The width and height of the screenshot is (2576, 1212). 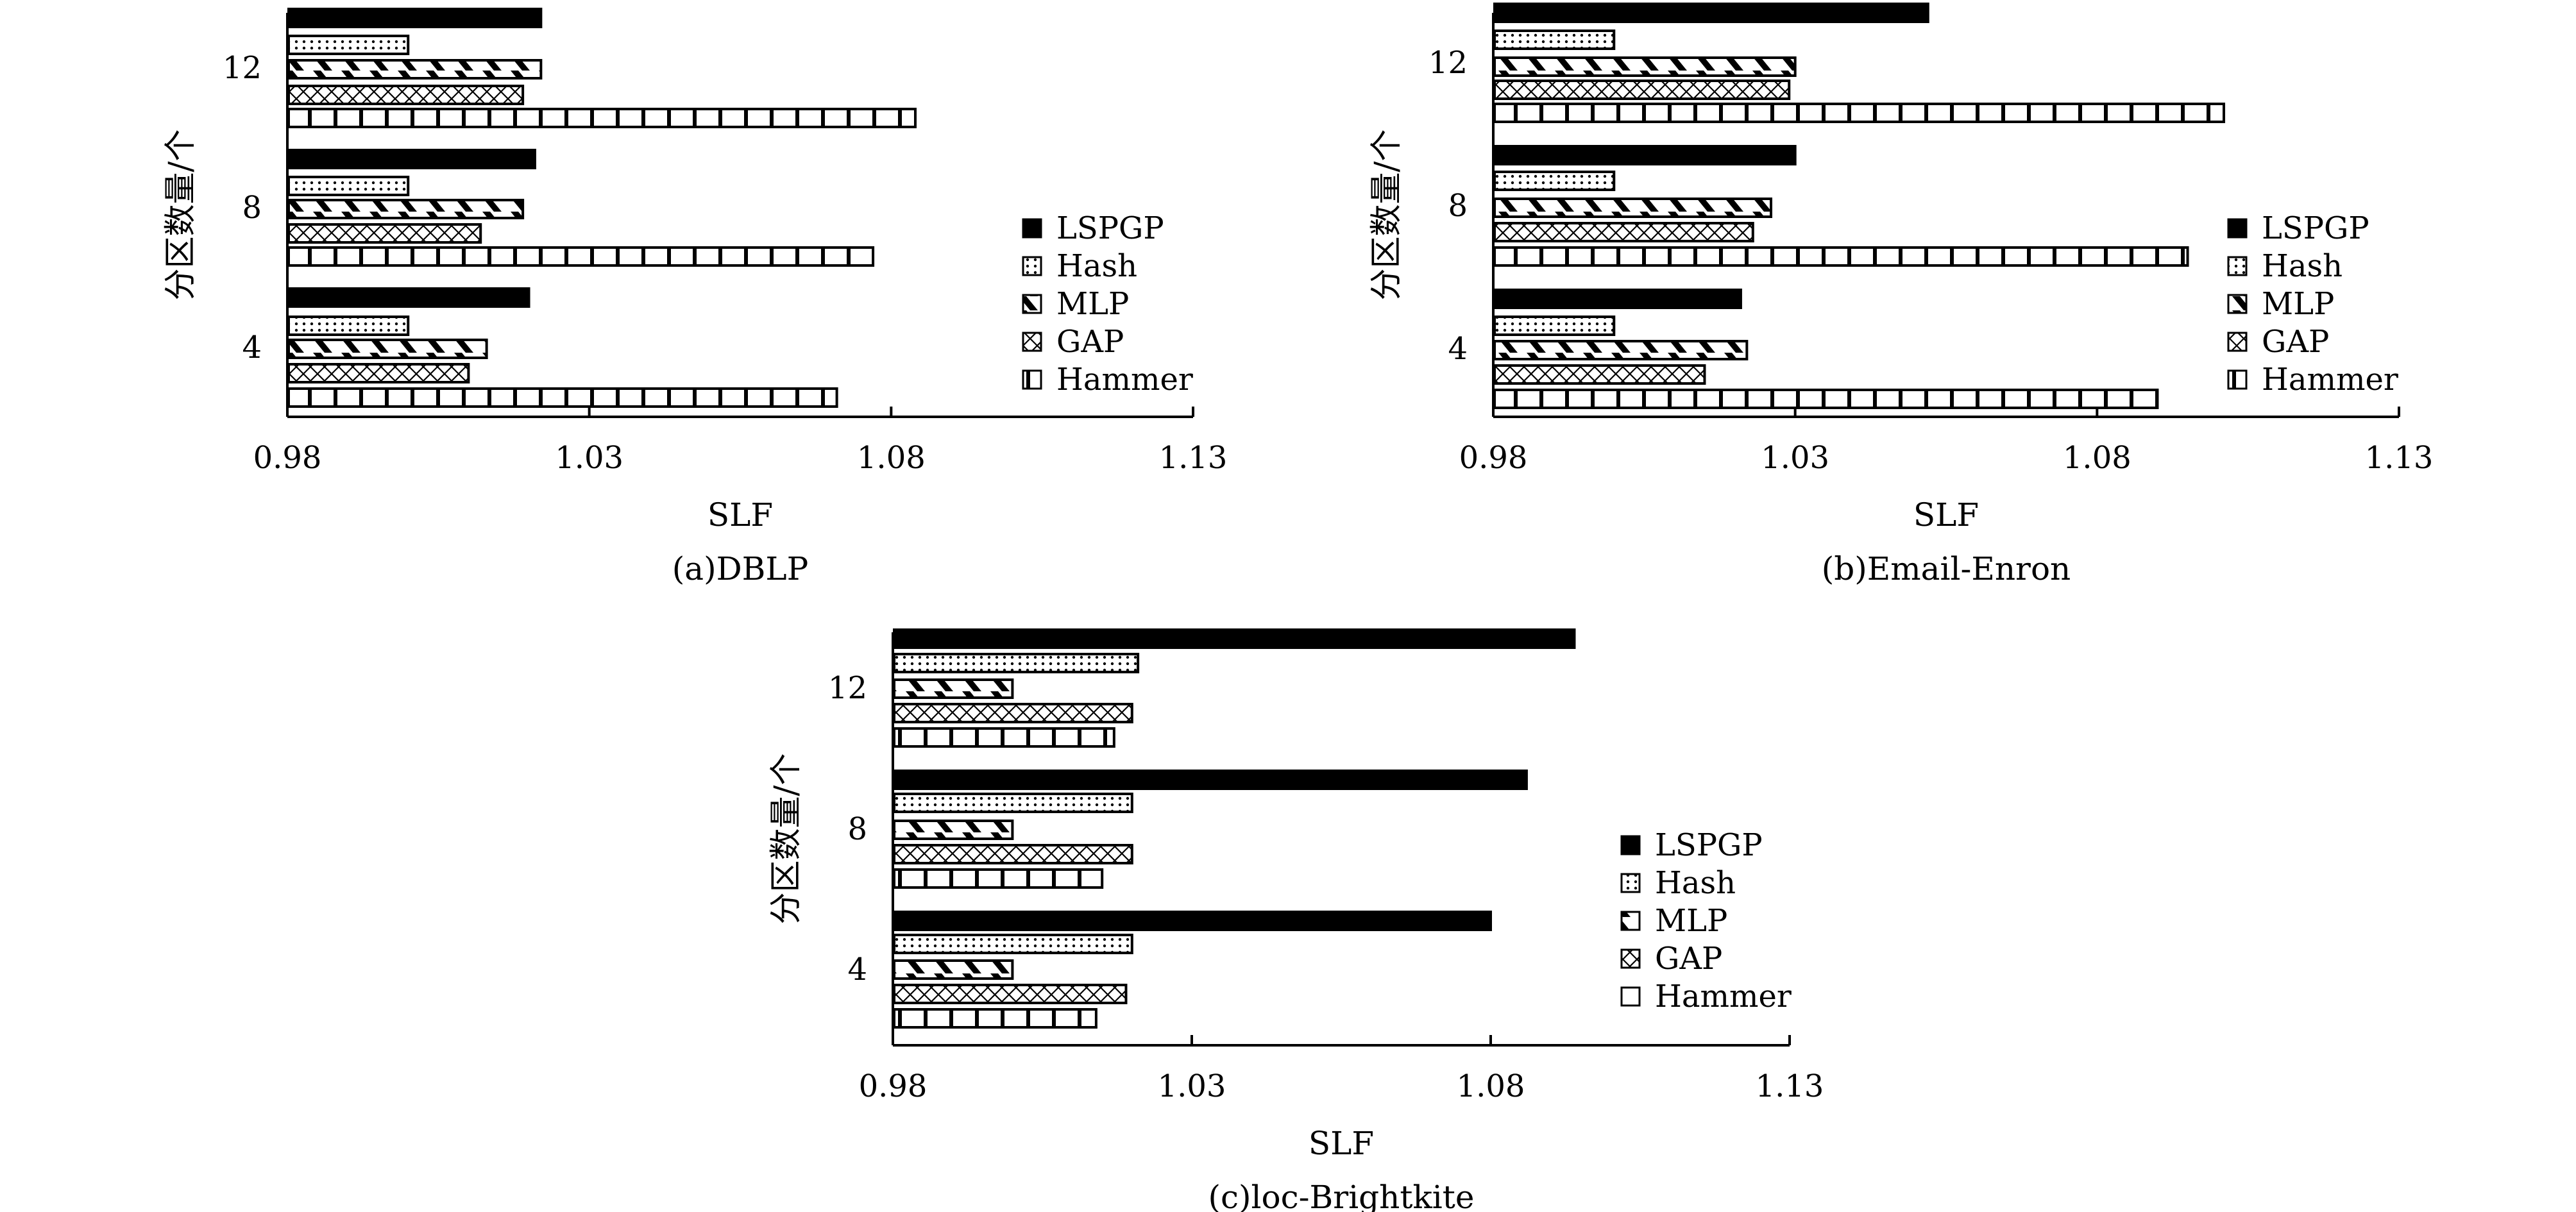 What do you see at coordinates (1493, 458) in the screenshot?
I see `x-tick-label: 0.98` at bounding box center [1493, 458].